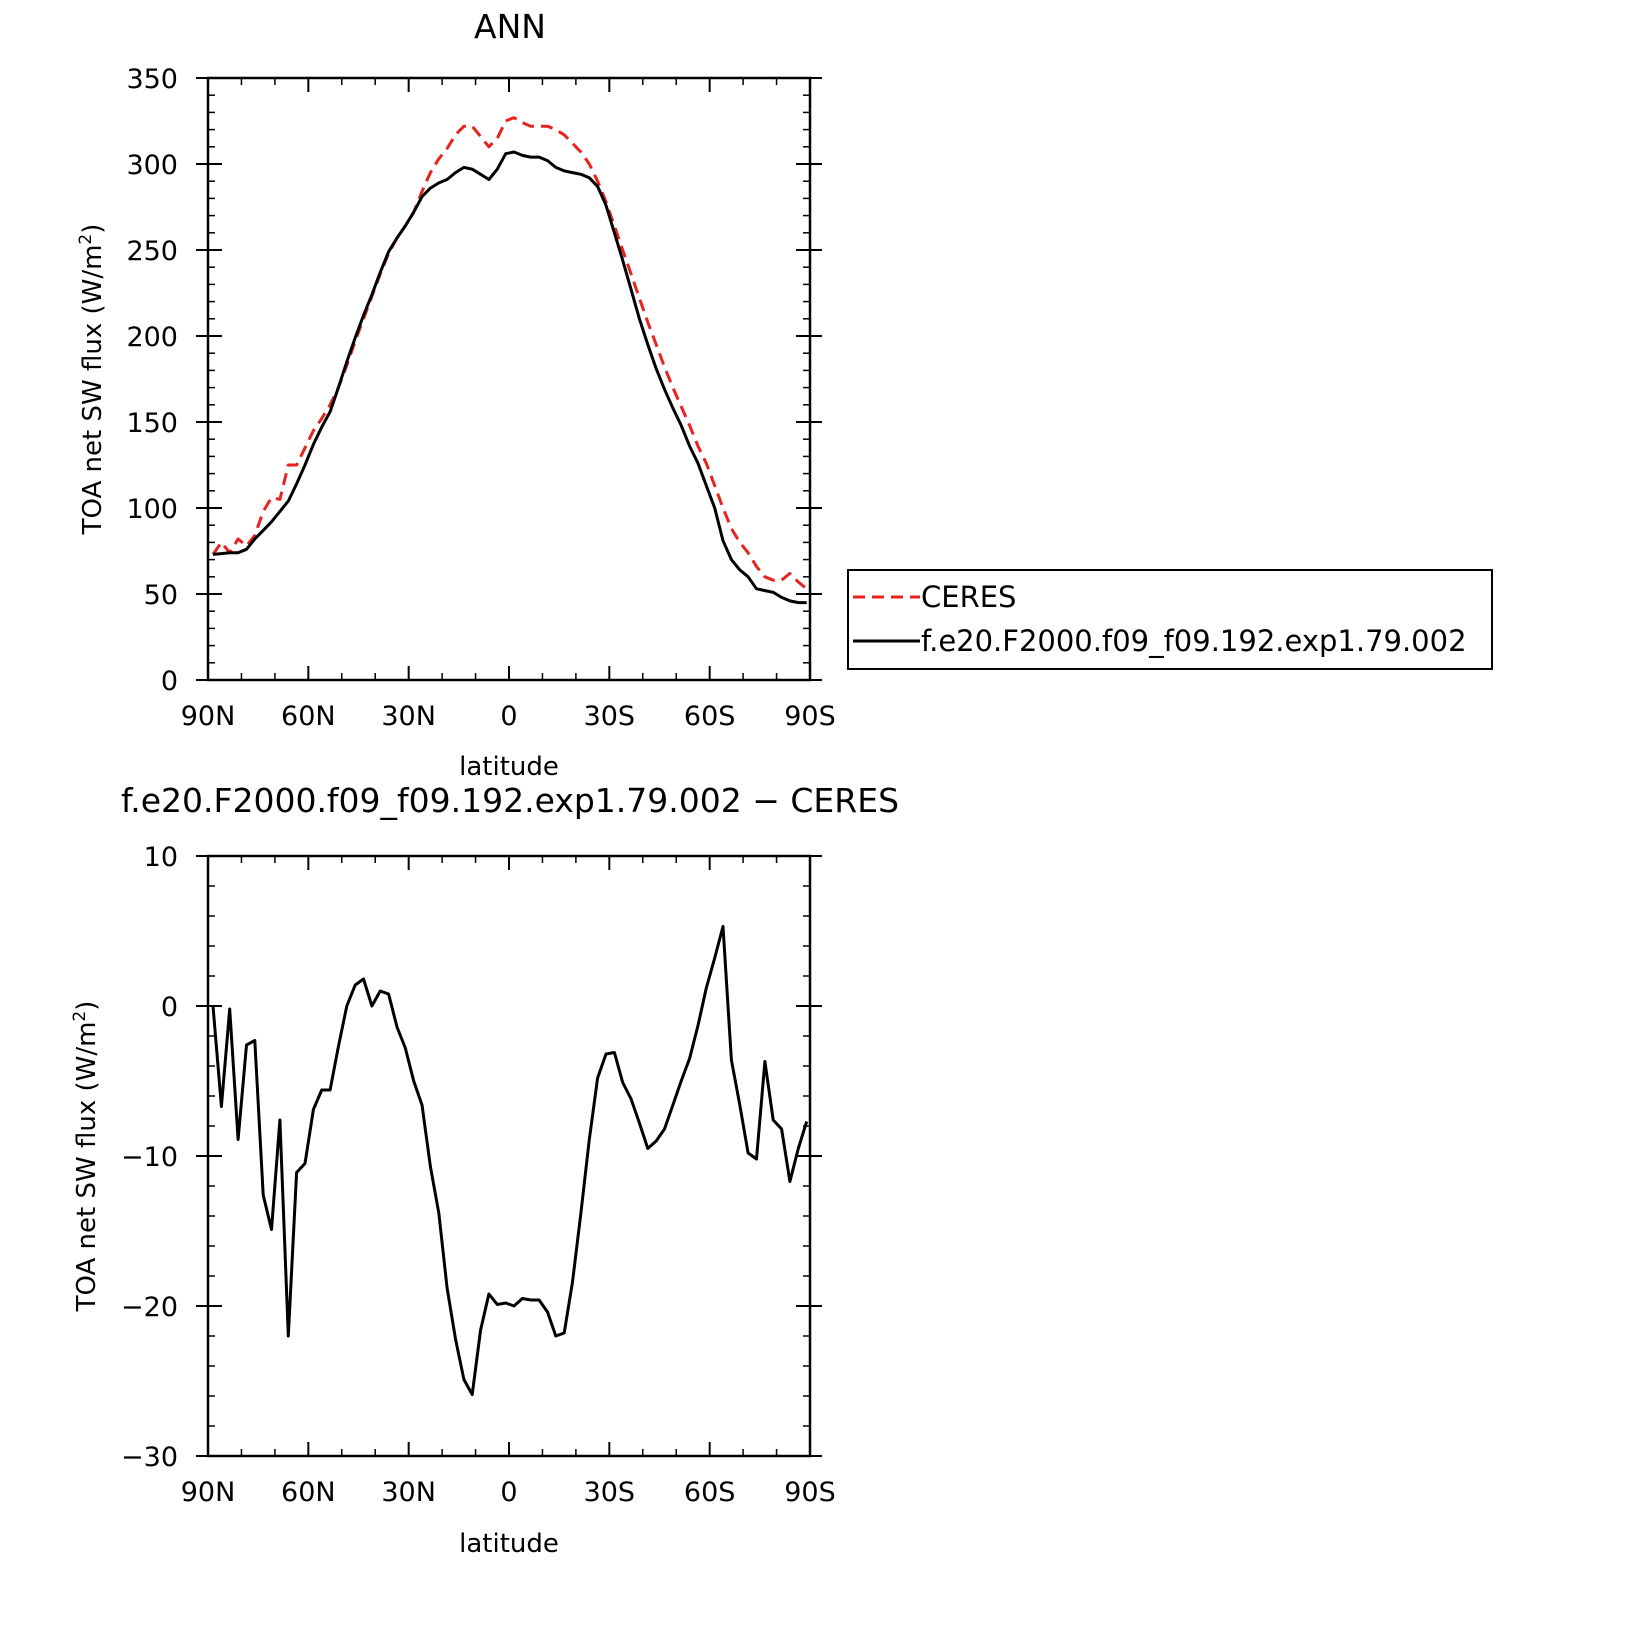  What do you see at coordinates (161, 595) in the screenshot?
I see `y-tick-label: 50` at bounding box center [161, 595].